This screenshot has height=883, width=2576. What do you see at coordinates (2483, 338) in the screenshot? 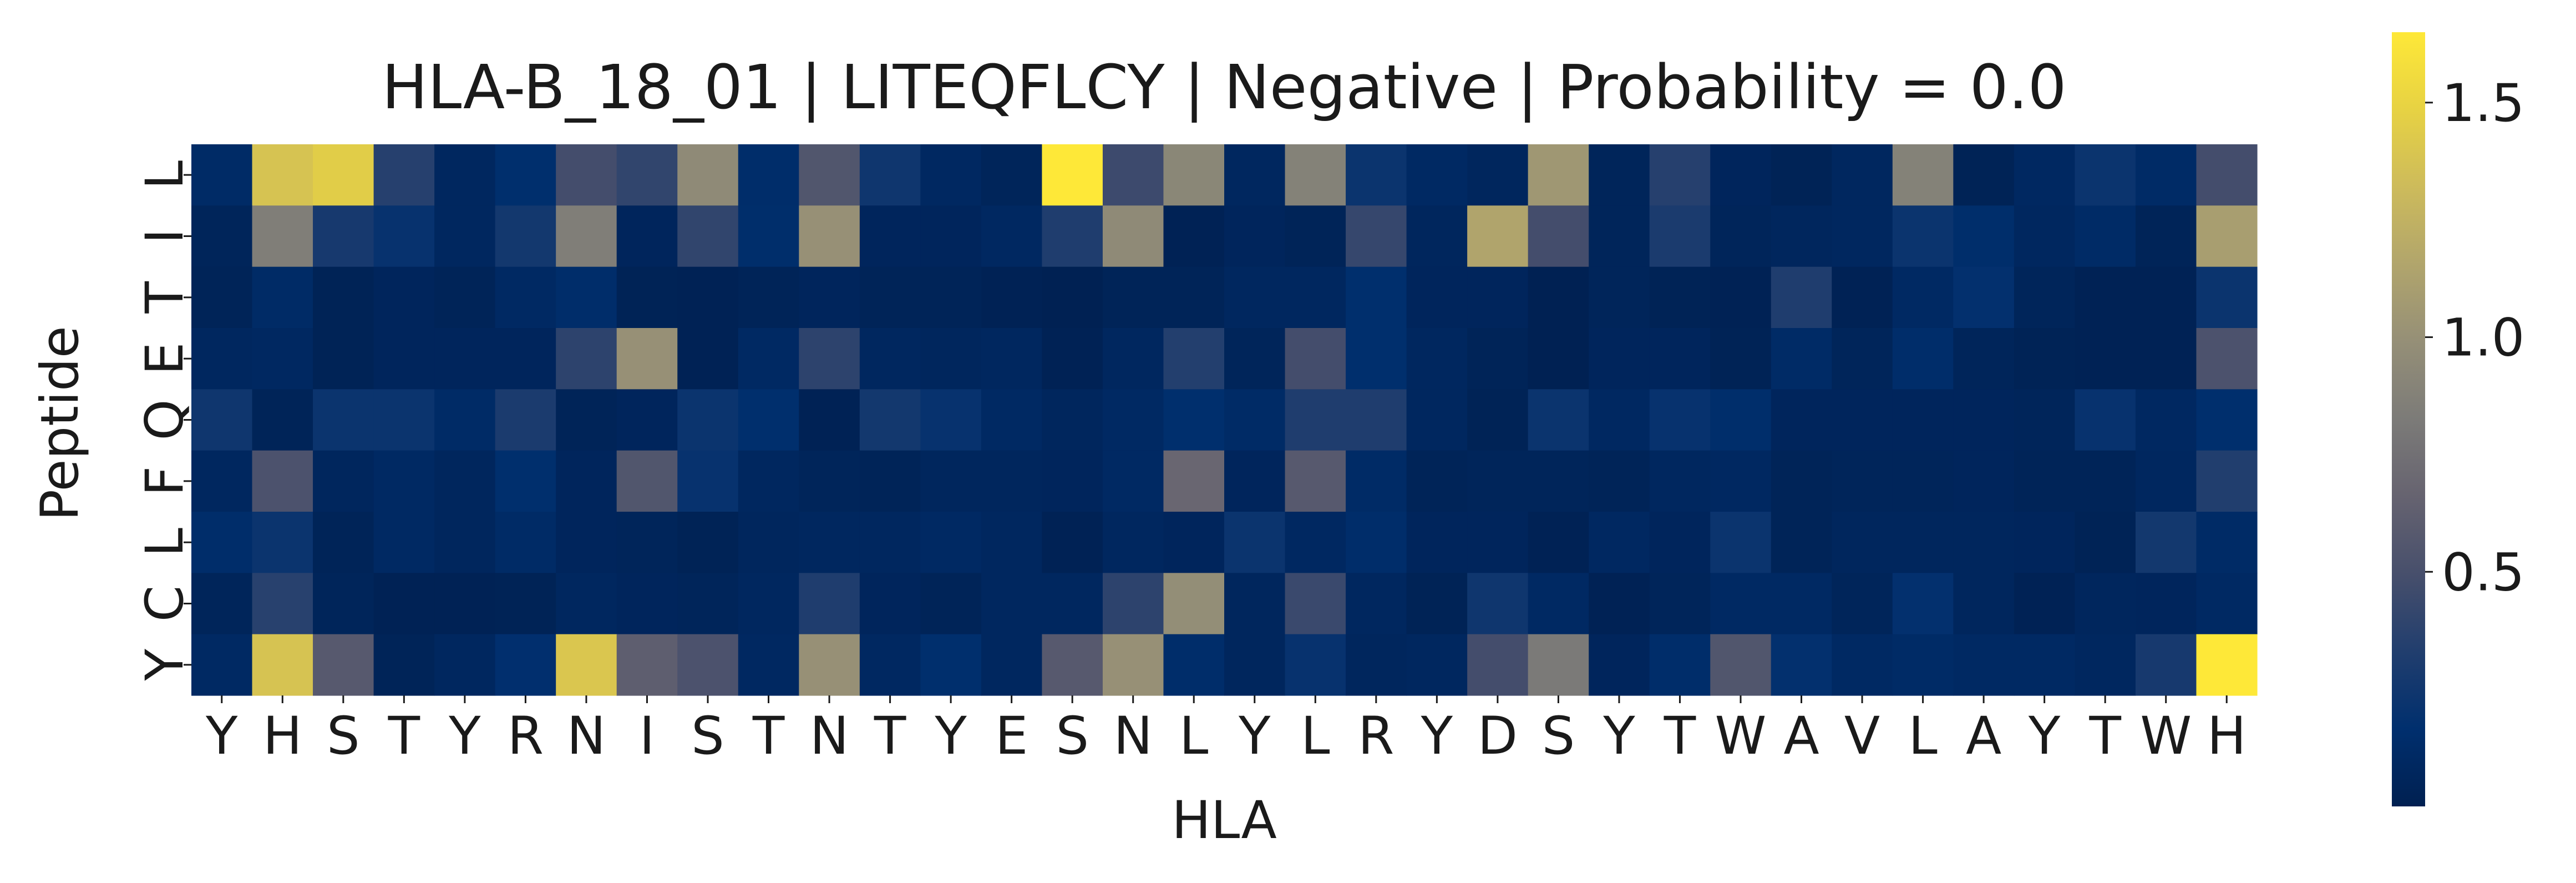
I see `colorbar-tick-label: 1.0` at bounding box center [2483, 338].